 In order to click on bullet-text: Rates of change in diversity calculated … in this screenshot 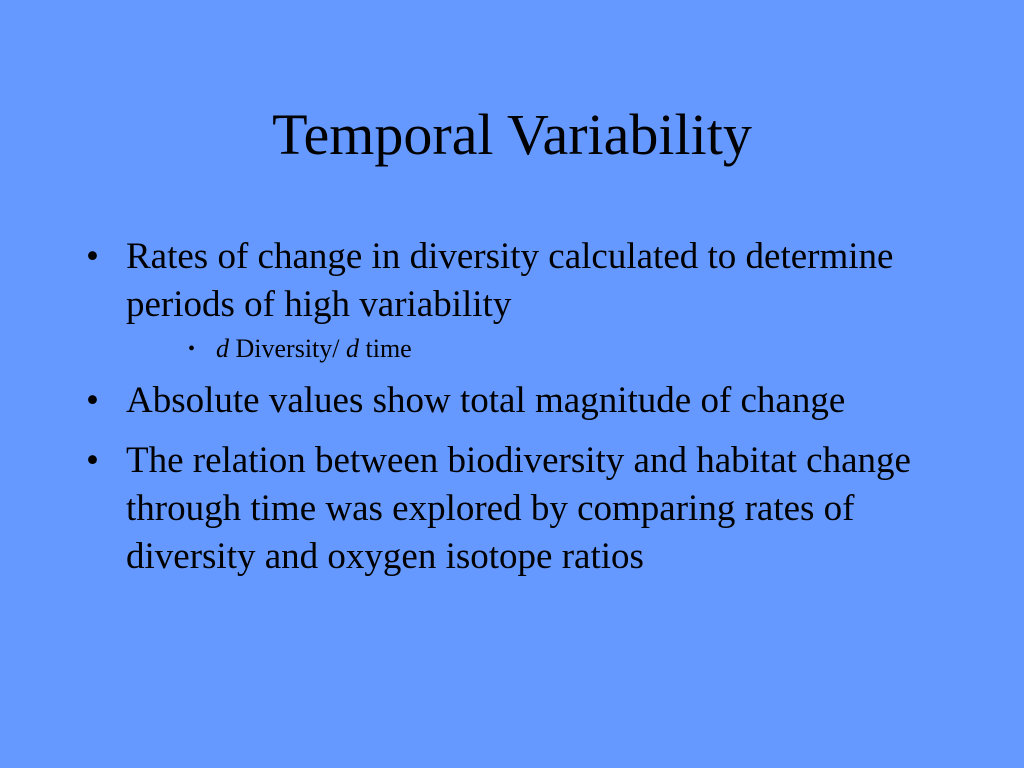, I will do `click(510, 280)`.